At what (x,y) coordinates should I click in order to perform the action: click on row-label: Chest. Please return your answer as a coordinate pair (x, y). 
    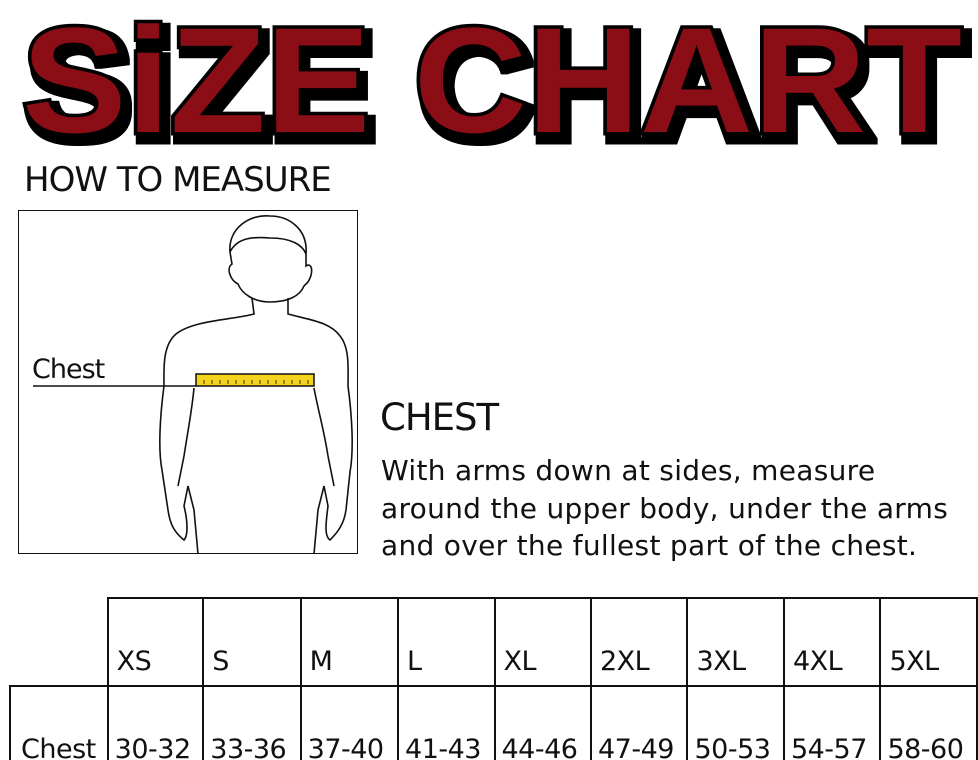
    Looking at the image, I should click on (59, 722).